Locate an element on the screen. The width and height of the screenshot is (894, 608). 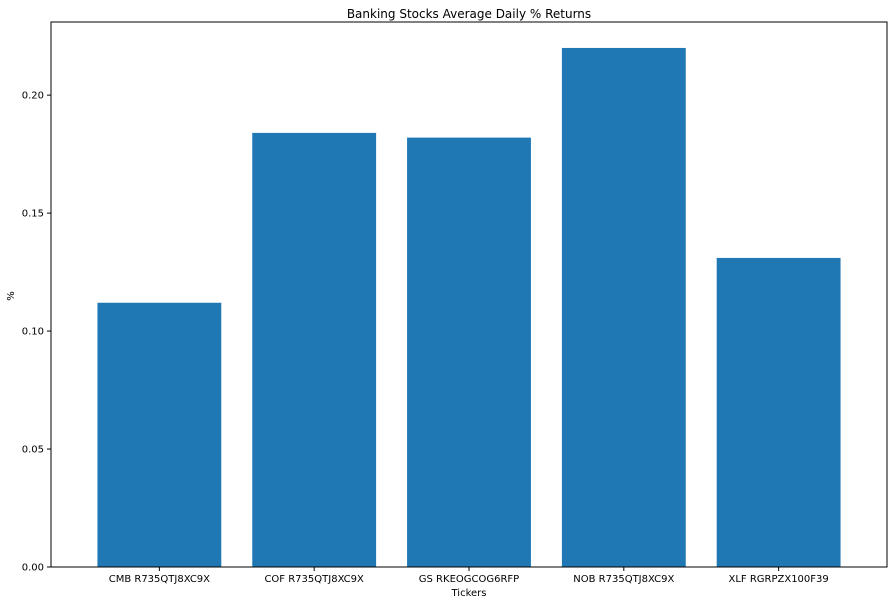
y-tick-label-1: 0.05 is located at coordinates (33, 450).